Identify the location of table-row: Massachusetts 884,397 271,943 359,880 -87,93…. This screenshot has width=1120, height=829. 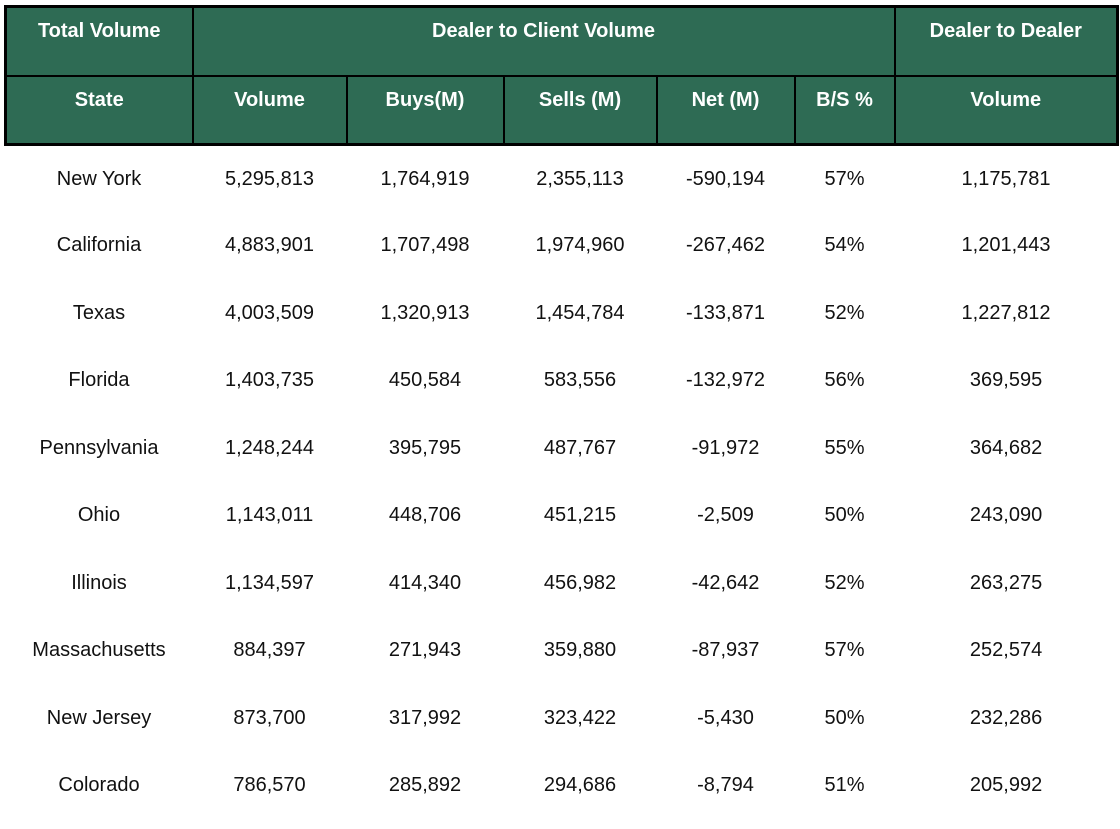
(561, 651).